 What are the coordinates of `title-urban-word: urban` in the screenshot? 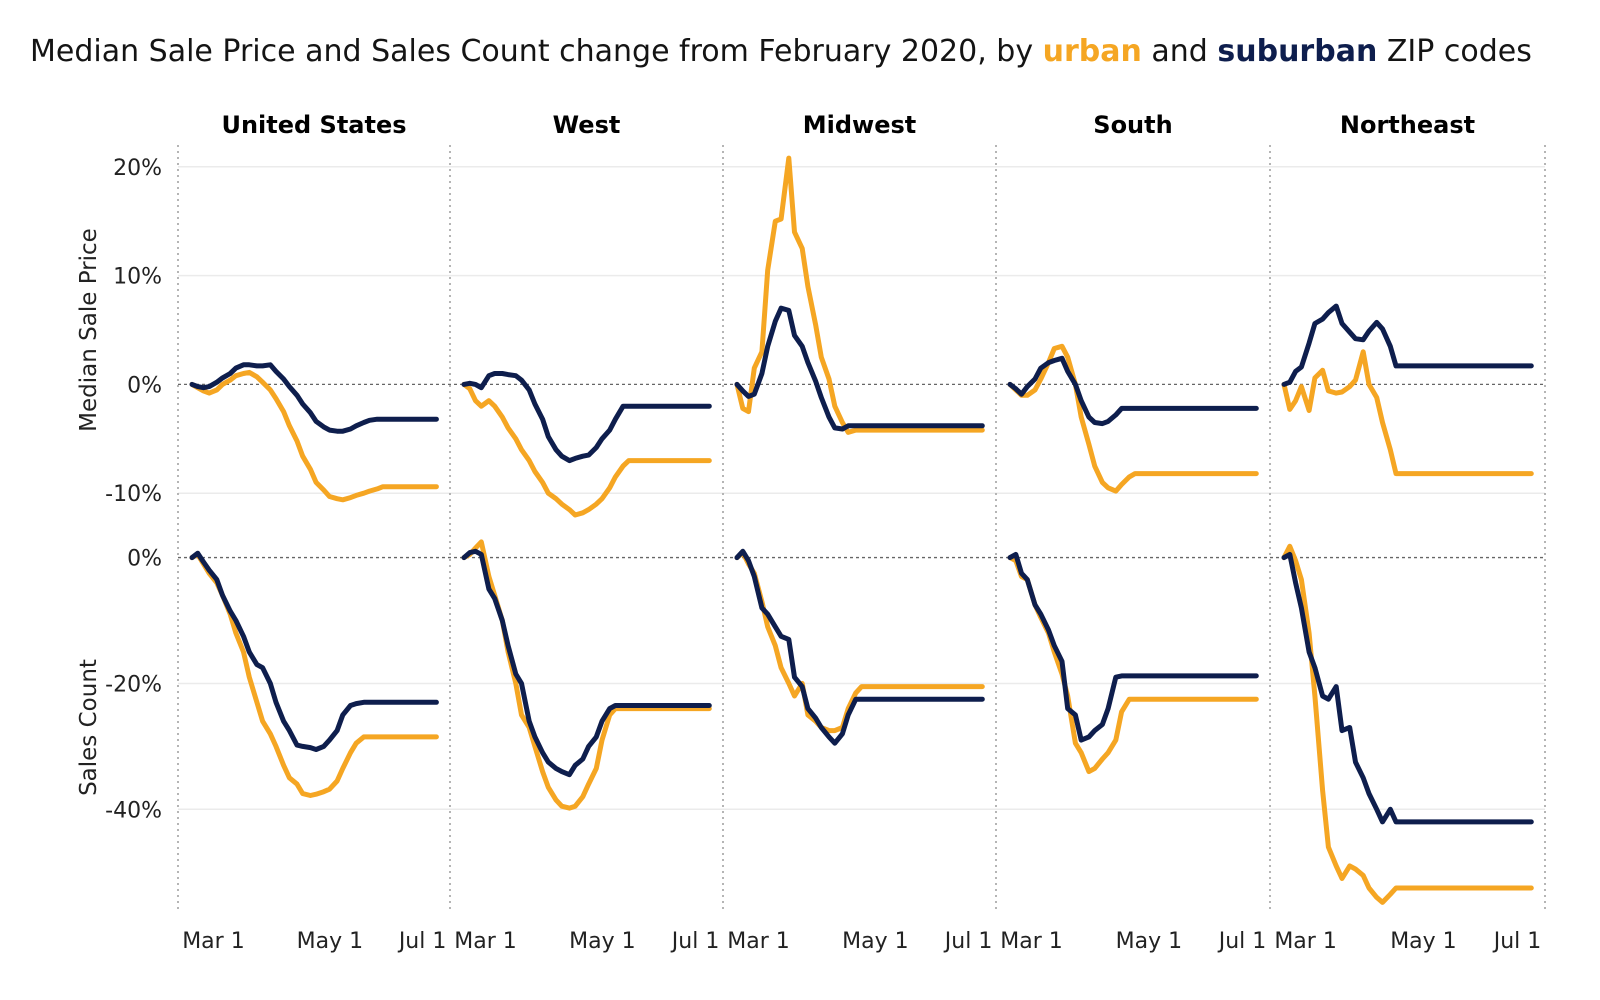 It's located at (1092, 51).